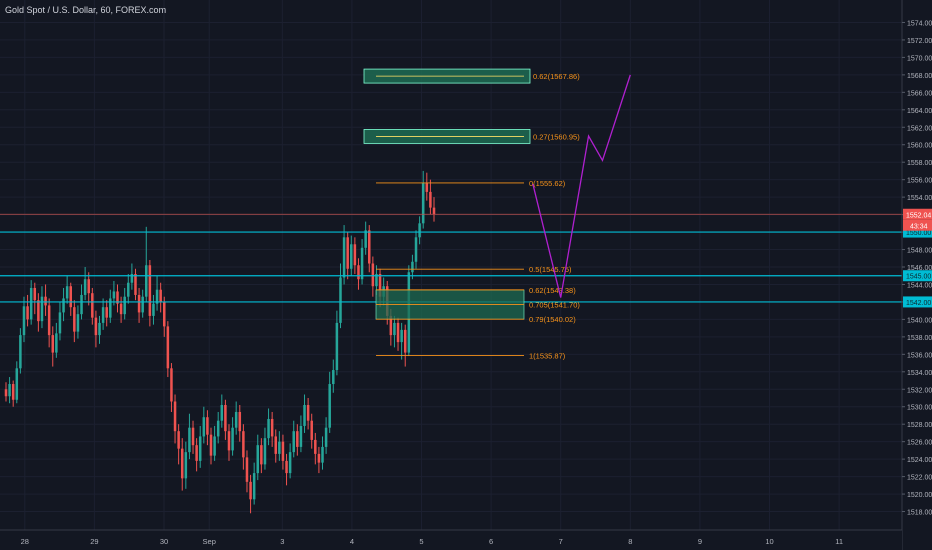 The image size is (932, 550). I want to click on countdown-badge-bg, so click(917, 225).